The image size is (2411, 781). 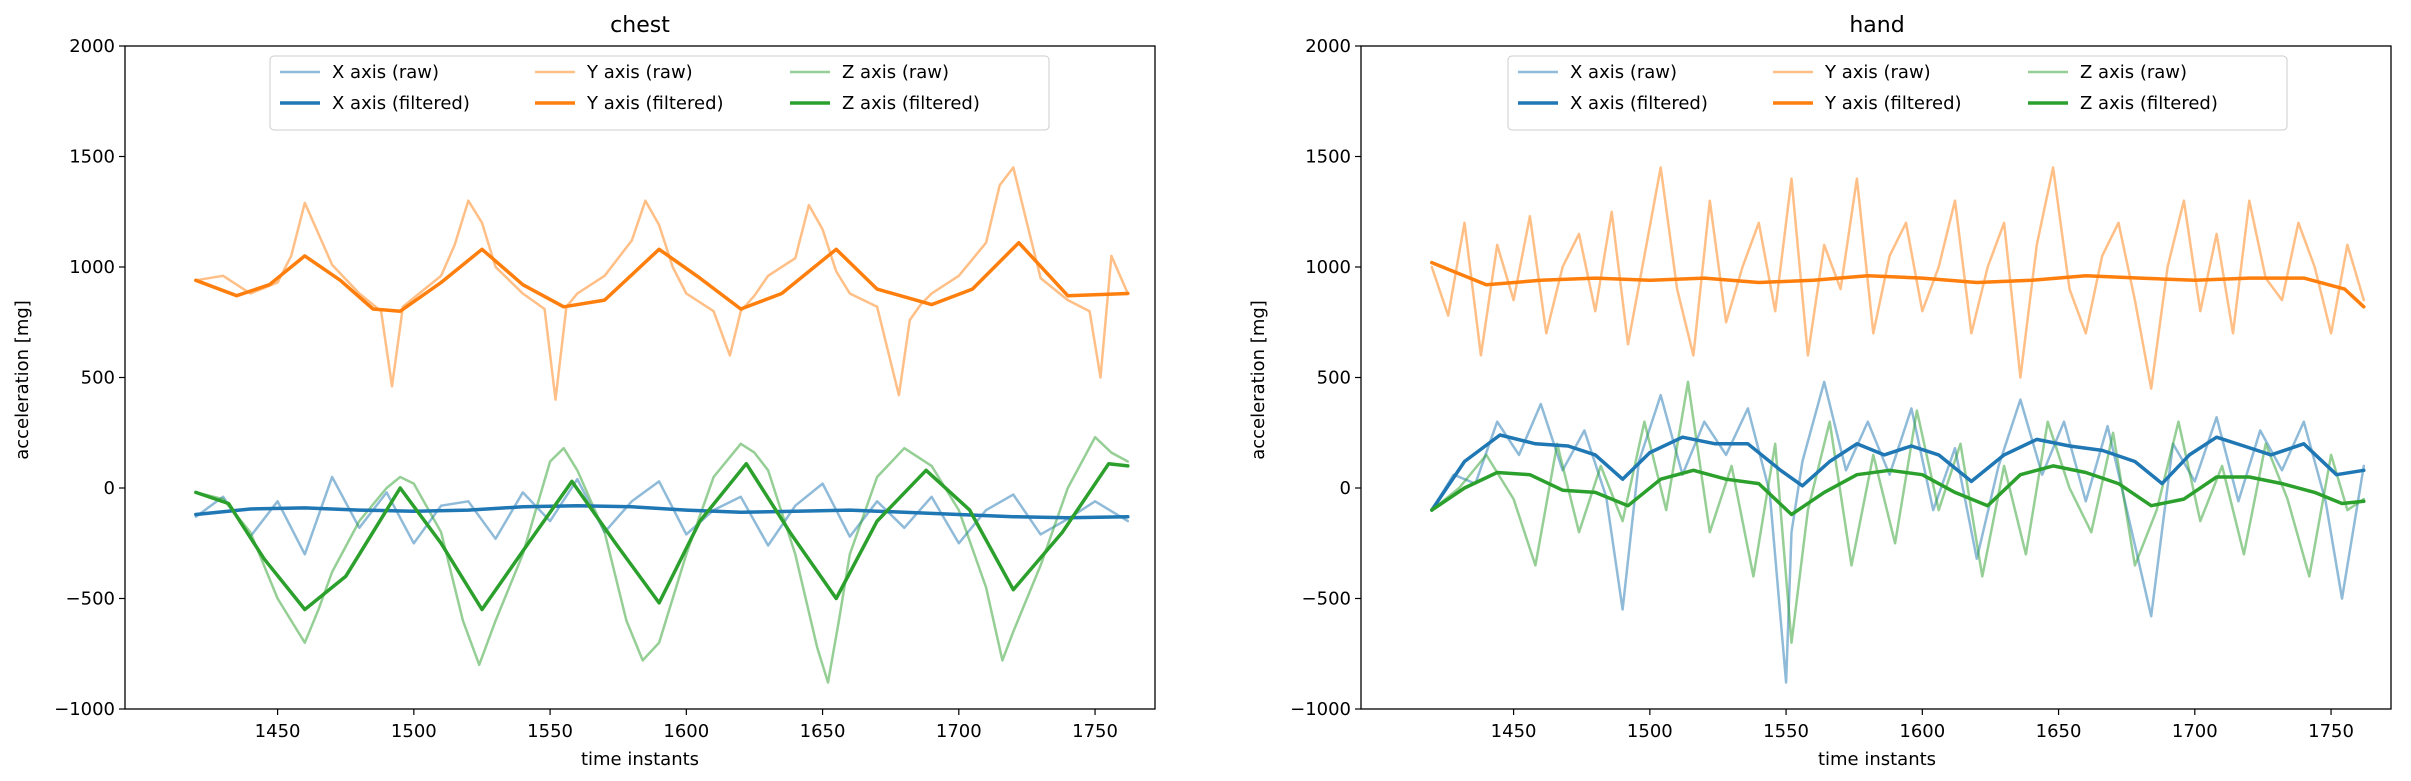 What do you see at coordinates (640, 25) in the screenshot?
I see `chart-title: chest` at bounding box center [640, 25].